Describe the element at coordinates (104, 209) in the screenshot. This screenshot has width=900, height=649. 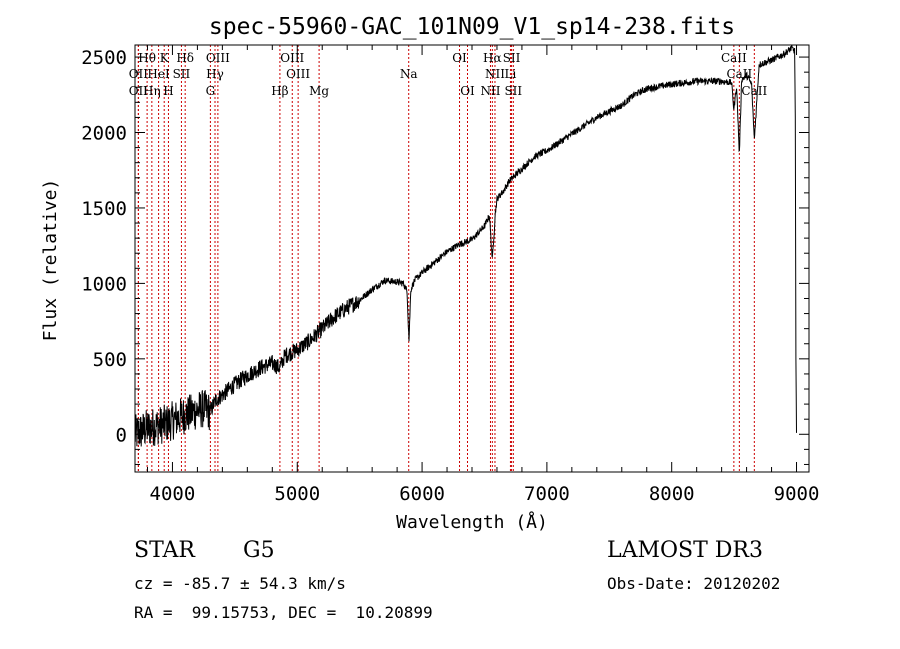
I see `y-tick-label: 1500` at that location.